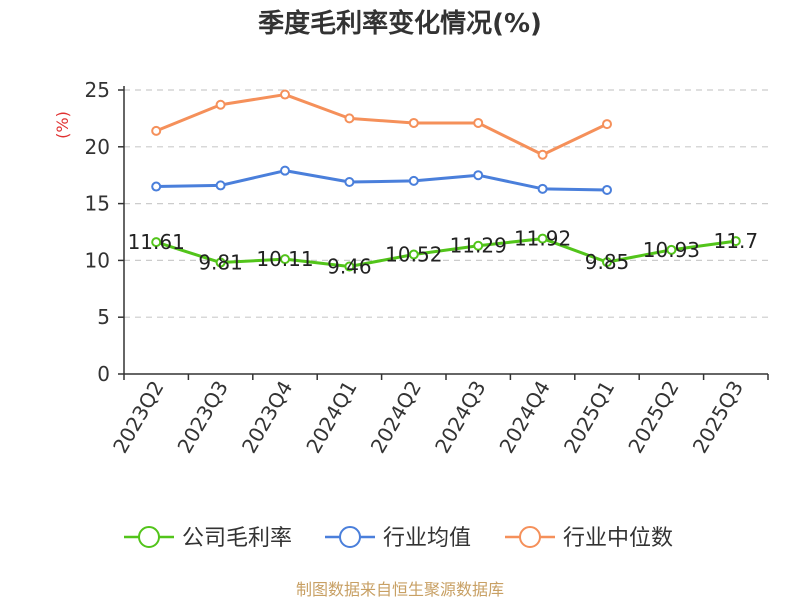  Describe the element at coordinates (103, 374) in the screenshot. I see `y-tick-label: 0` at that location.